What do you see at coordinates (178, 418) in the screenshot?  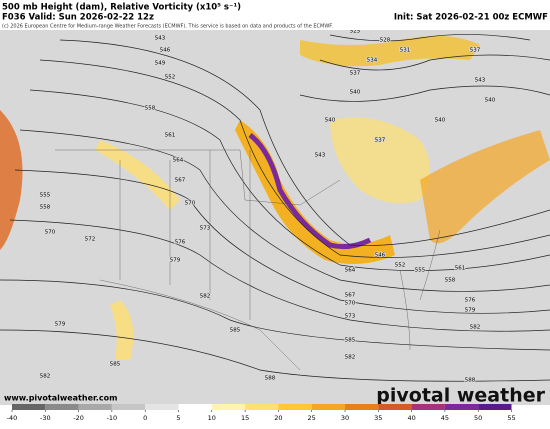 I see `colorbar-label: 5` at bounding box center [178, 418].